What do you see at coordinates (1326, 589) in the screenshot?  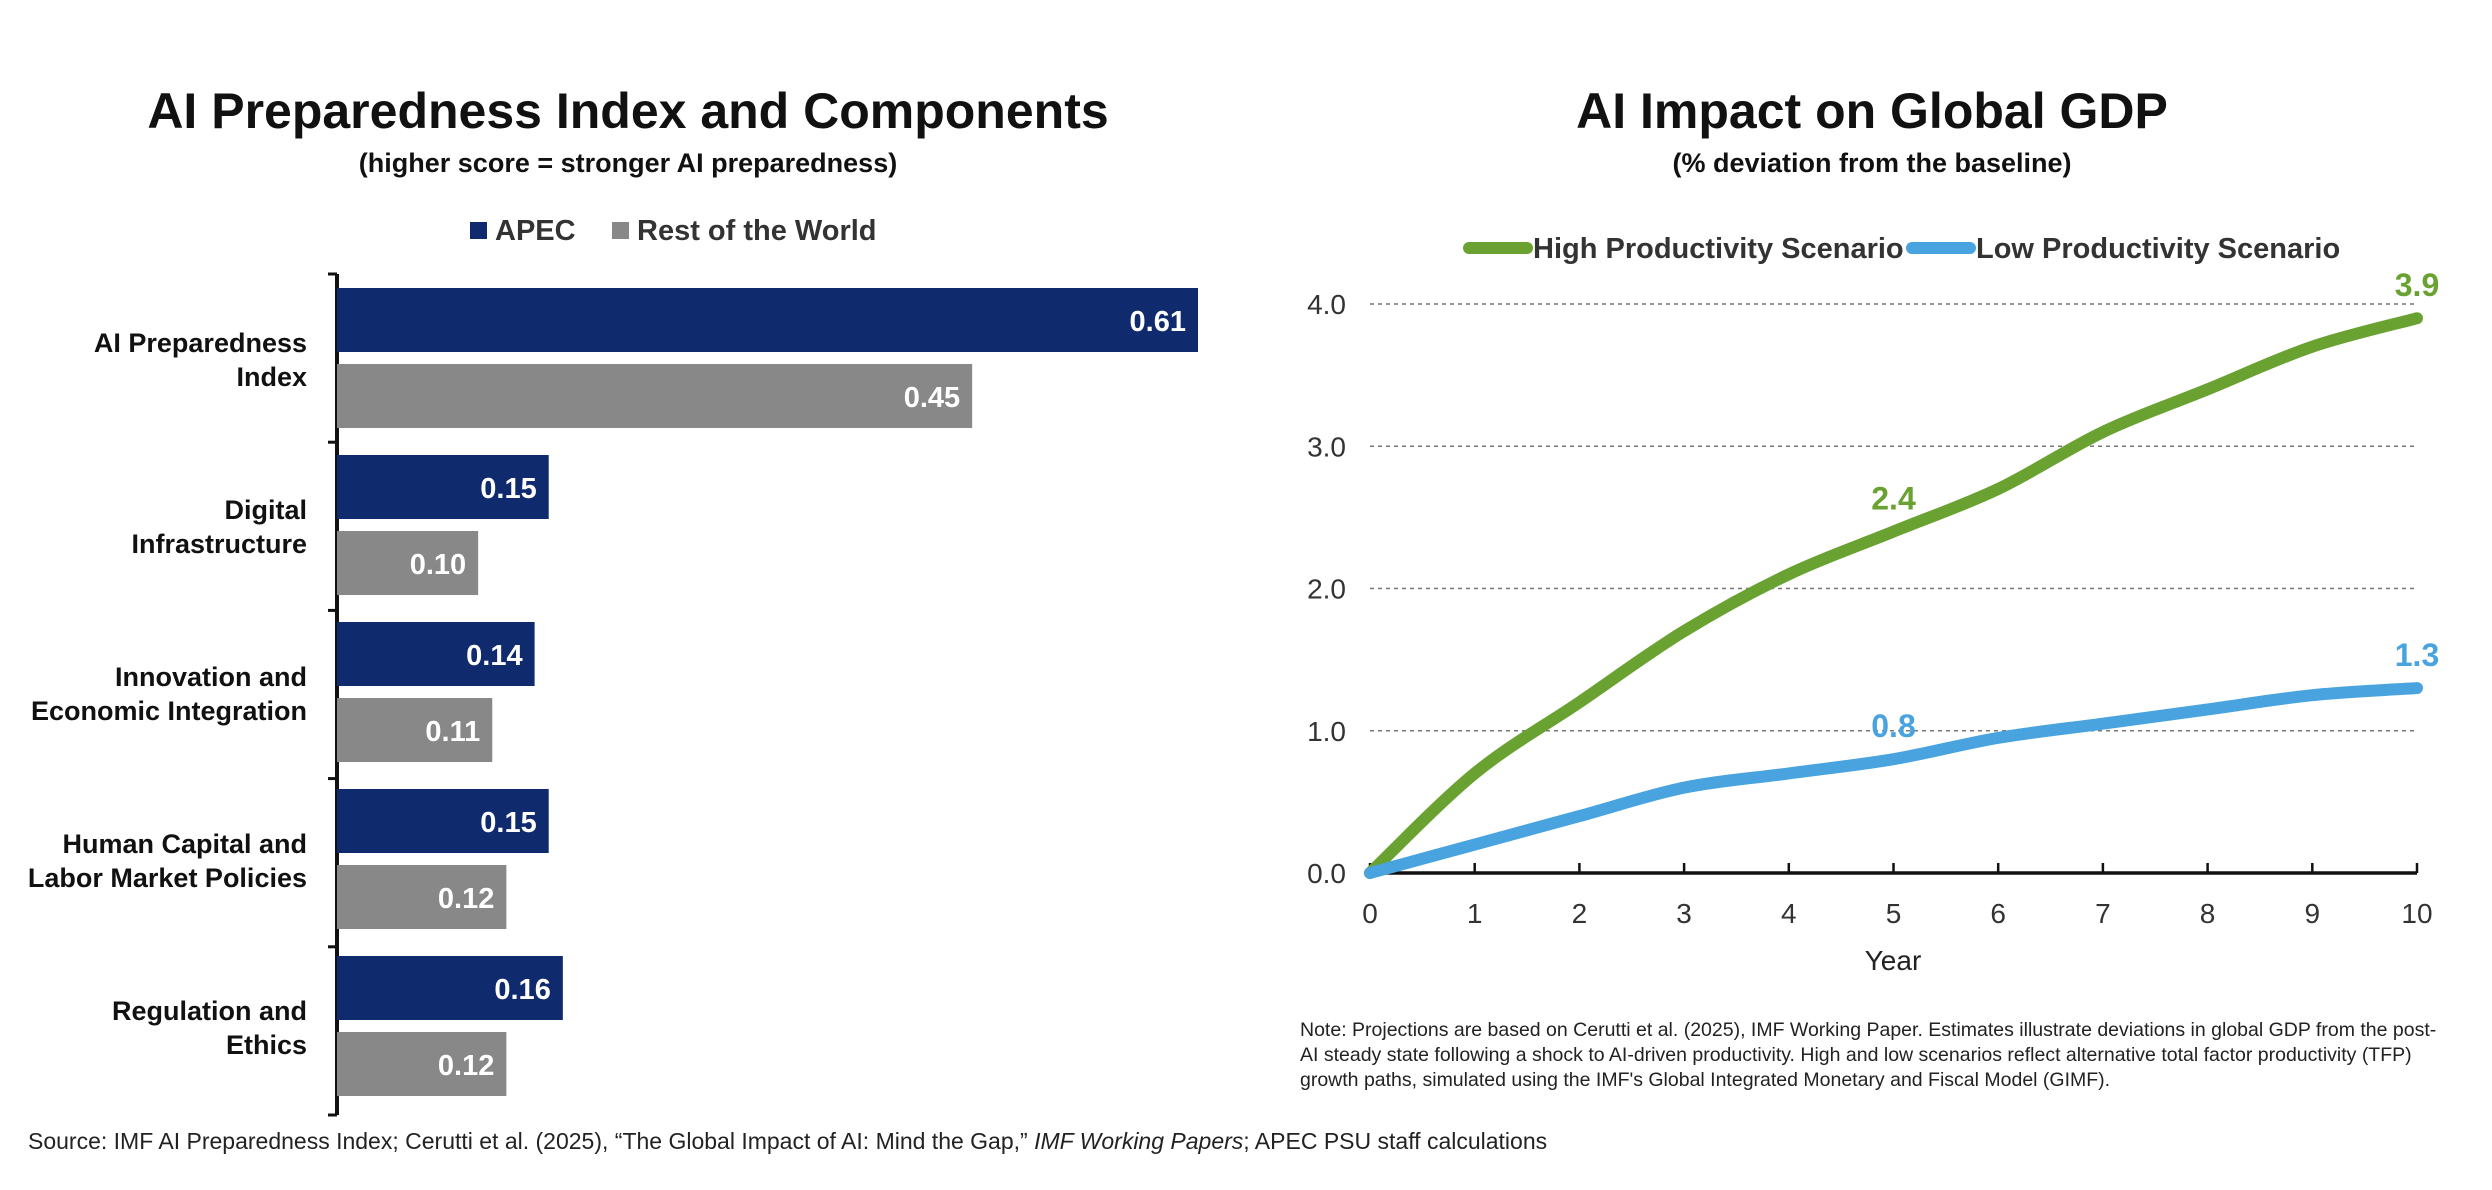 I see `y-tick-label: 2.0` at bounding box center [1326, 589].